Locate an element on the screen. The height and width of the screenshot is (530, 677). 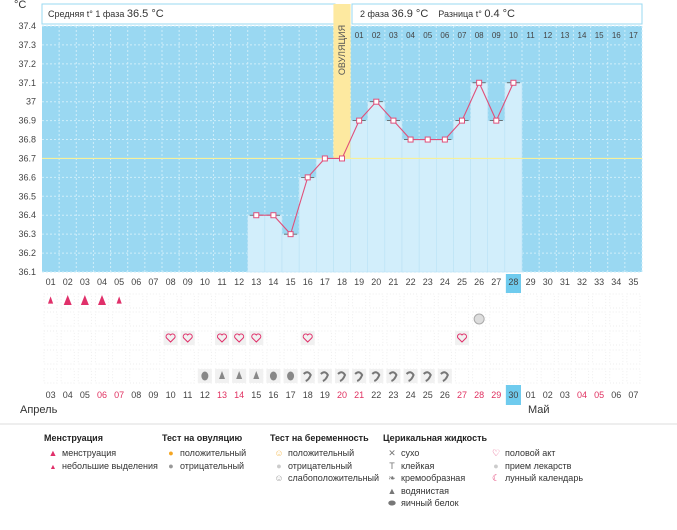
calendar-date-label: 10 is located at coordinates (171, 395).